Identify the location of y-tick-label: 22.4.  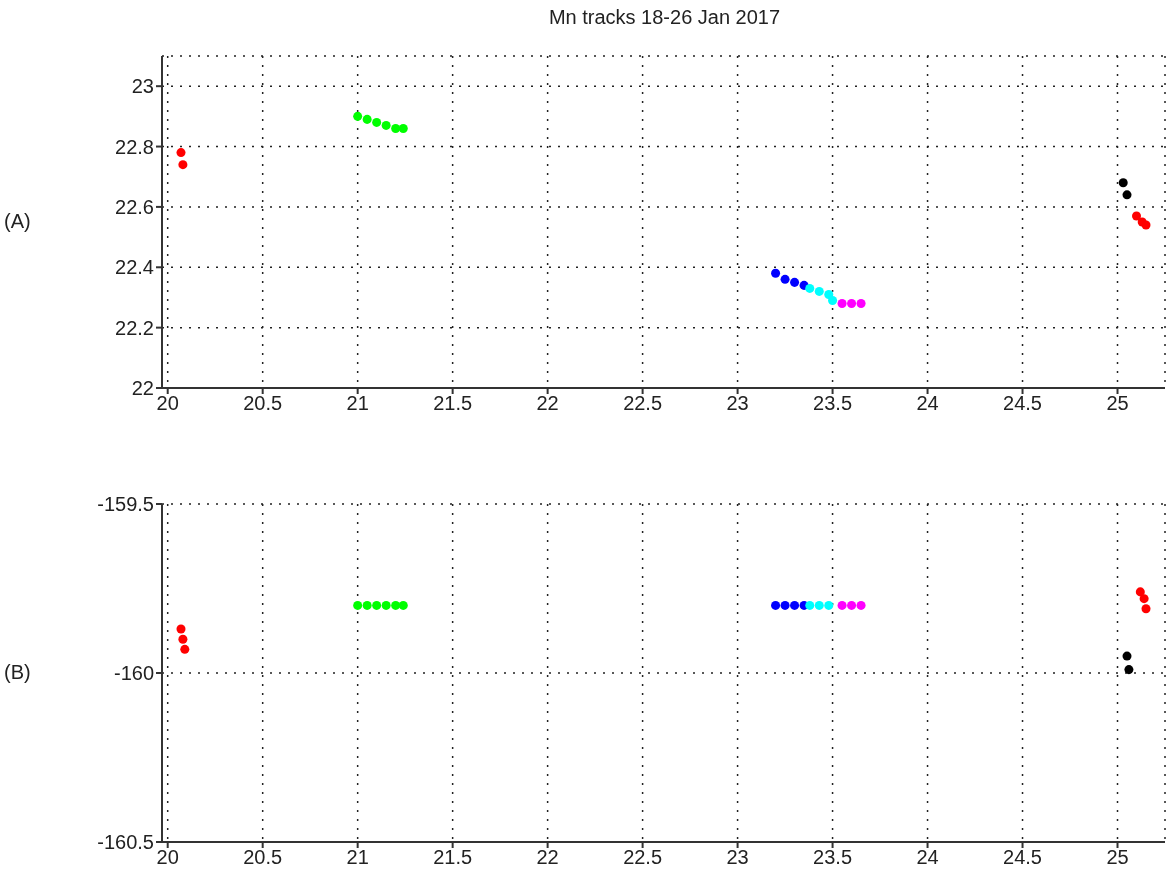
(134, 267).